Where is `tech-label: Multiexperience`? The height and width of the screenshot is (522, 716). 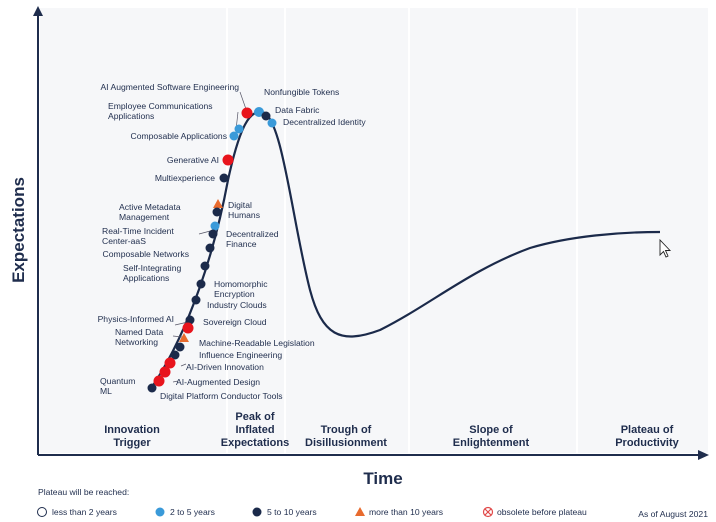 tech-label: Multiexperience is located at coordinates (185, 178).